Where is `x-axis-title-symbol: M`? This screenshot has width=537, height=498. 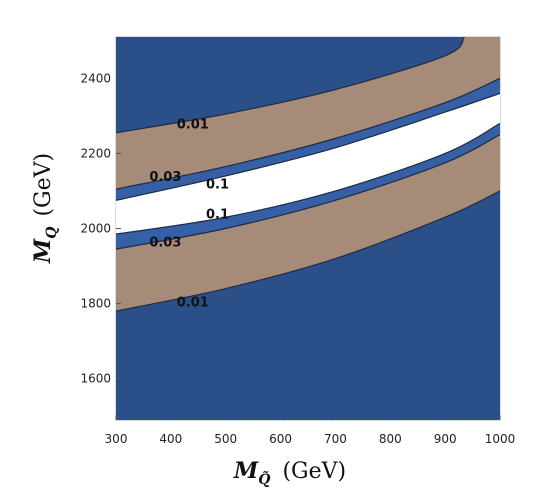 x-axis-title-symbol: M is located at coordinates (246, 471).